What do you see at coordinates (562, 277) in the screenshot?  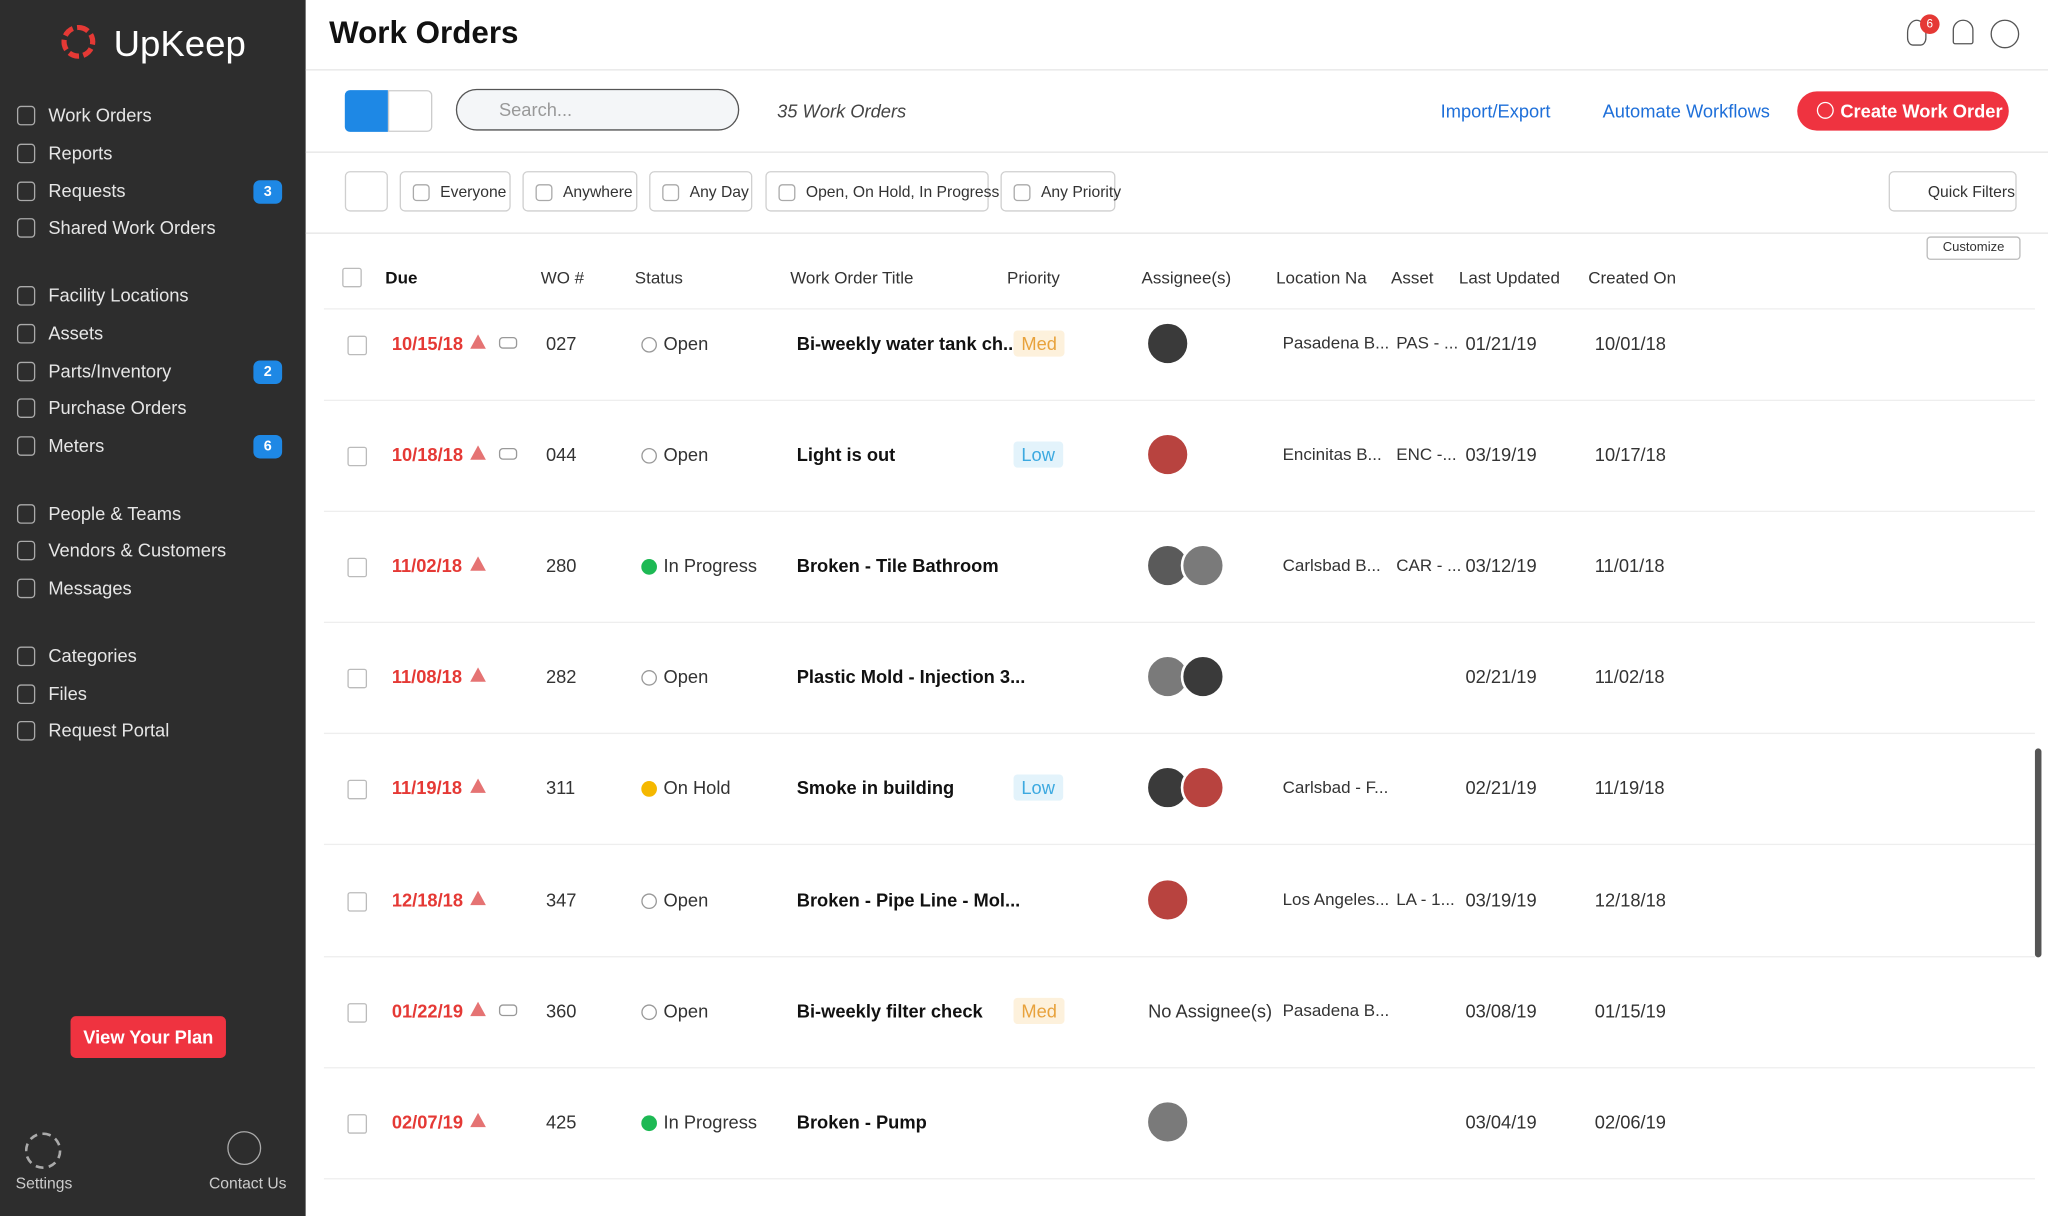 I see `column-header: WO #` at bounding box center [562, 277].